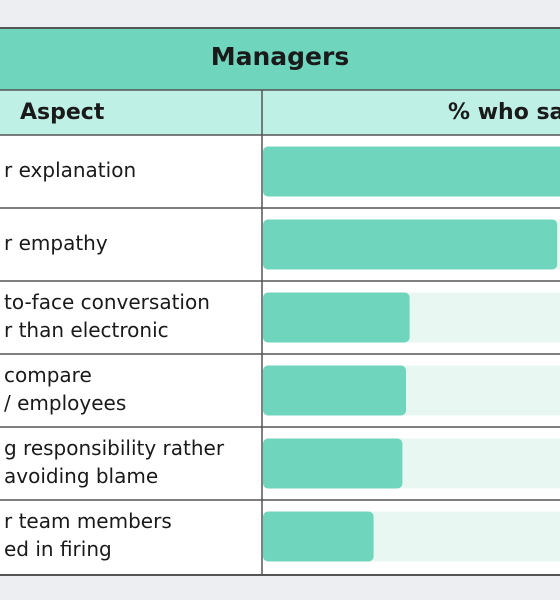 Image resolution: width=560 pixels, height=600 pixels. What do you see at coordinates (70, 170) in the screenshot?
I see `aspect-label: r explanation` at bounding box center [70, 170].